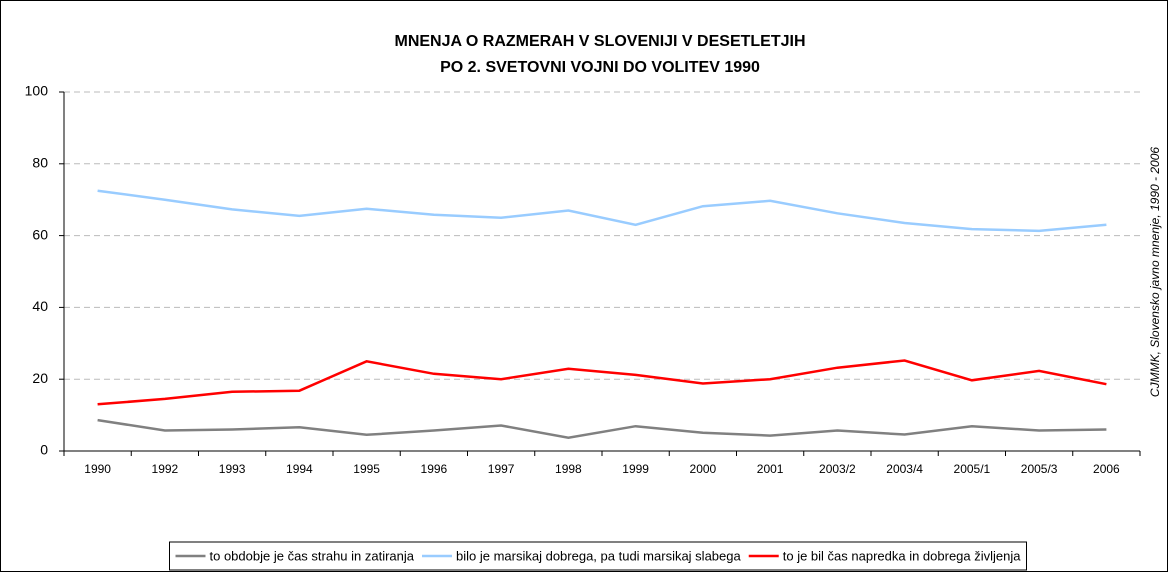 The image size is (1168, 572). What do you see at coordinates (501, 469) in the screenshot?
I see `x-tick-label: 1997` at bounding box center [501, 469].